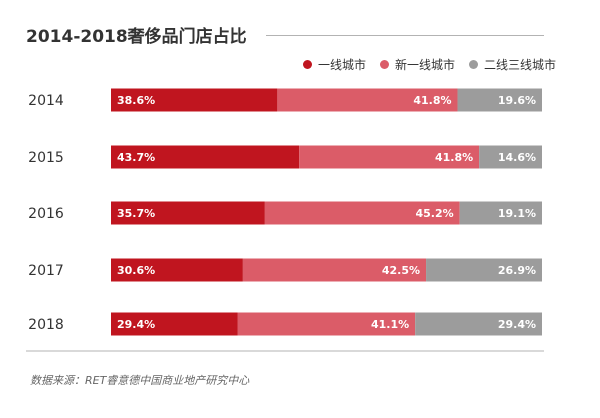 This screenshot has height=418, width=600. I want to click on legend-label-tier1: 一线城市, so click(341, 65).